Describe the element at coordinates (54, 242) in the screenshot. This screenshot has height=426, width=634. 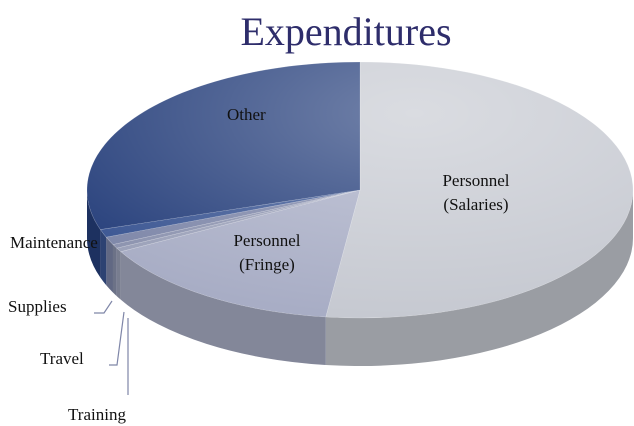
I see `slice-label: Maintenance` at that location.